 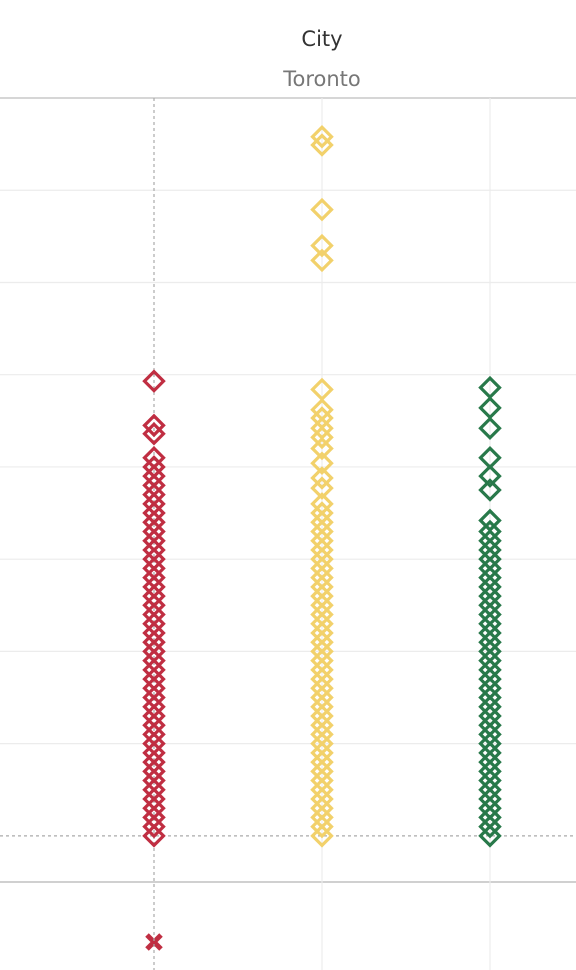 What do you see at coordinates (154, 942) in the screenshot?
I see `lower-pane-mark` at bounding box center [154, 942].